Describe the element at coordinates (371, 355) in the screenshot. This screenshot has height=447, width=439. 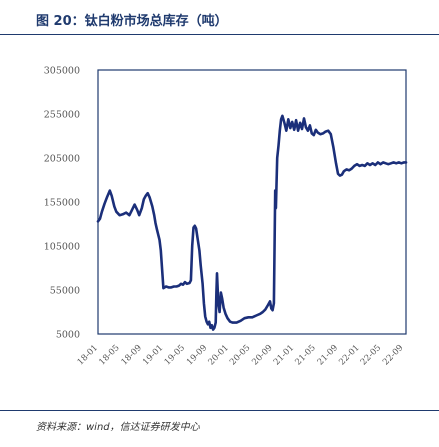
I see `x-tick-label: 22-05` at that location.